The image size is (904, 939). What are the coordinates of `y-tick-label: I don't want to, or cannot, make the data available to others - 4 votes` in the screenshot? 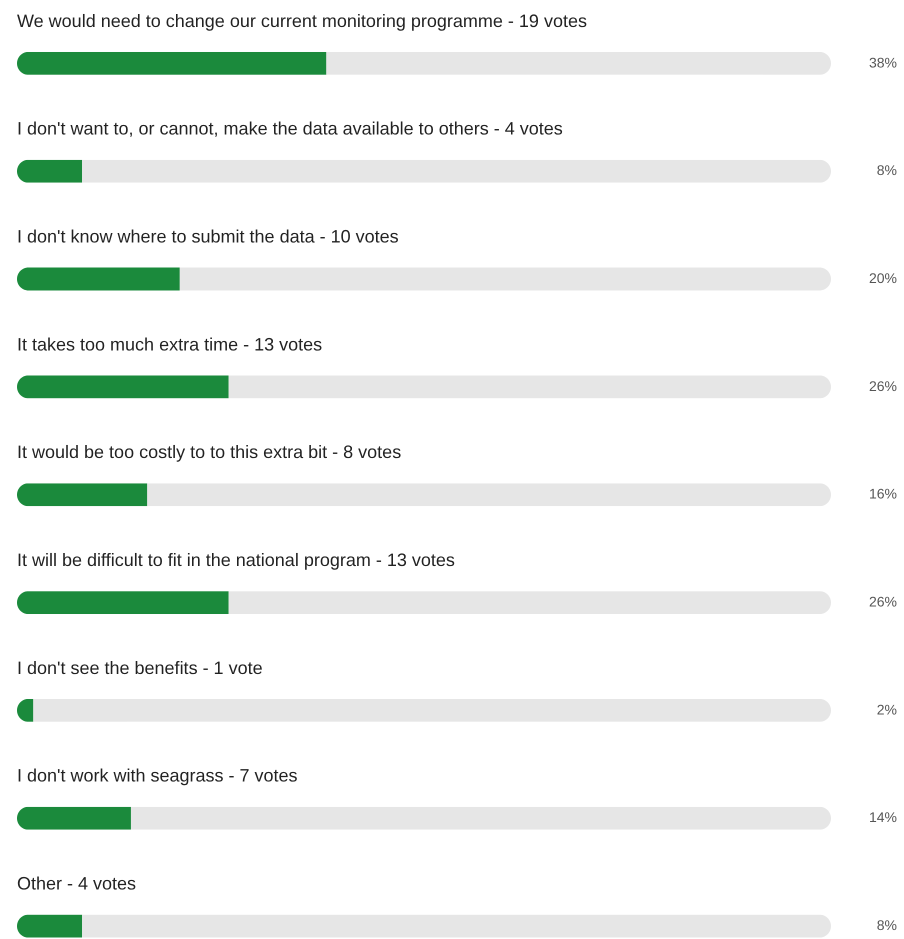 It's located at (290, 128).